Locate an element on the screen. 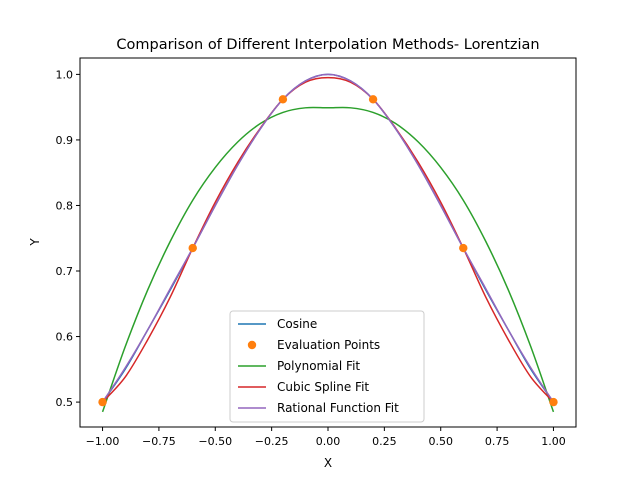 Image resolution: width=640 pixels, height=480 pixels. legend-label-rational-function-fit: Rational Function Fit is located at coordinates (338, 408).